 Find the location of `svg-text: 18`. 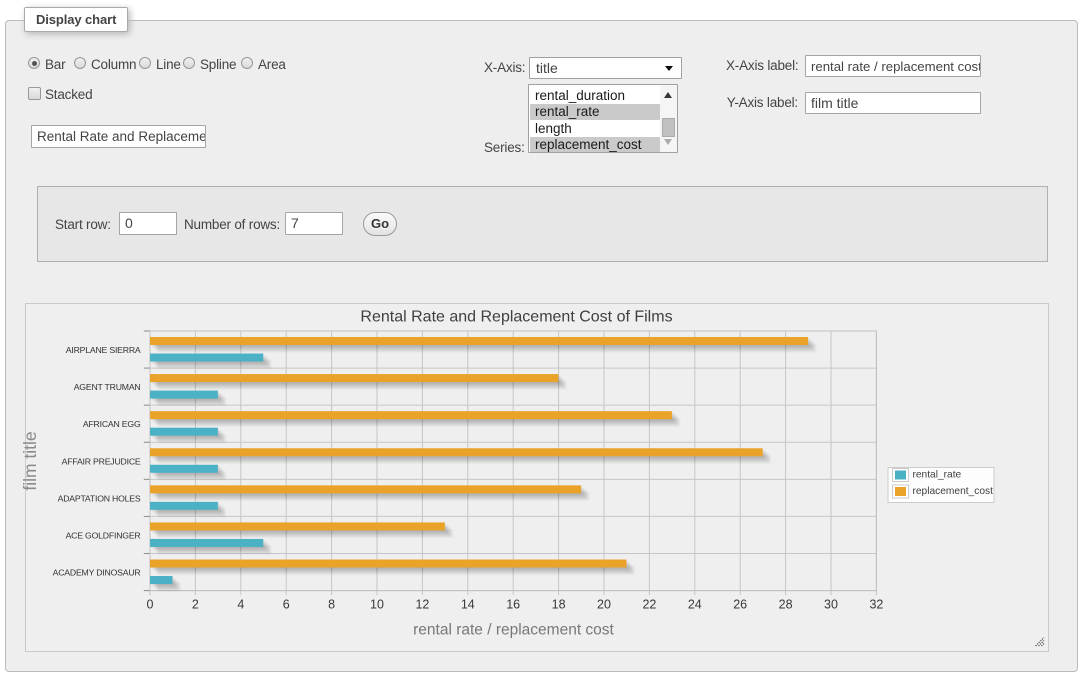

svg-text: 18 is located at coordinates (559, 605).